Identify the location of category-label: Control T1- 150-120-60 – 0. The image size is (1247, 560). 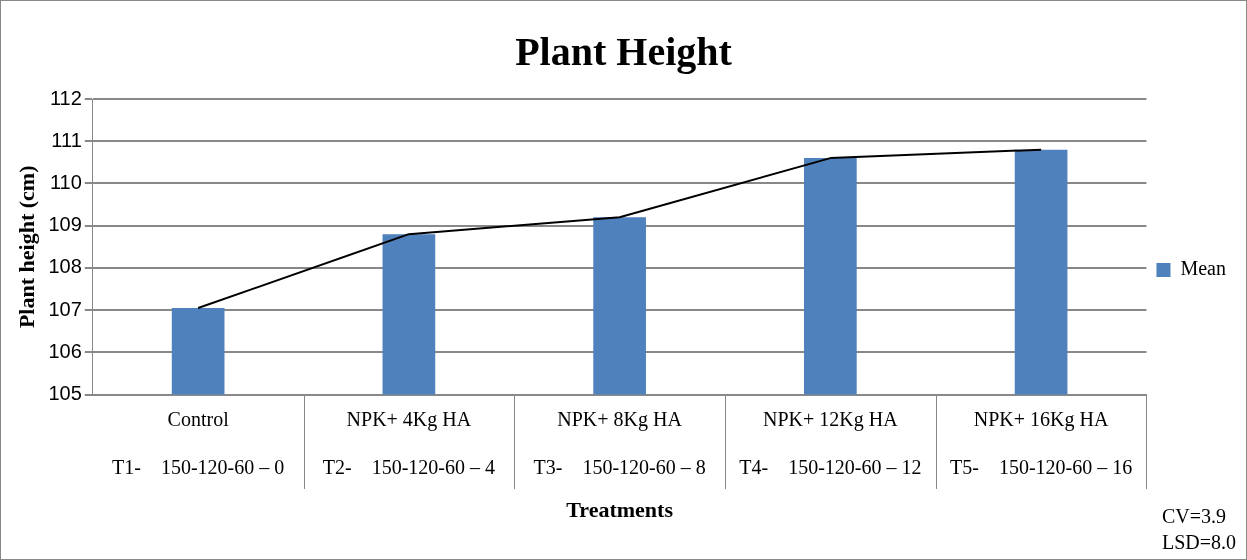
(198, 442).